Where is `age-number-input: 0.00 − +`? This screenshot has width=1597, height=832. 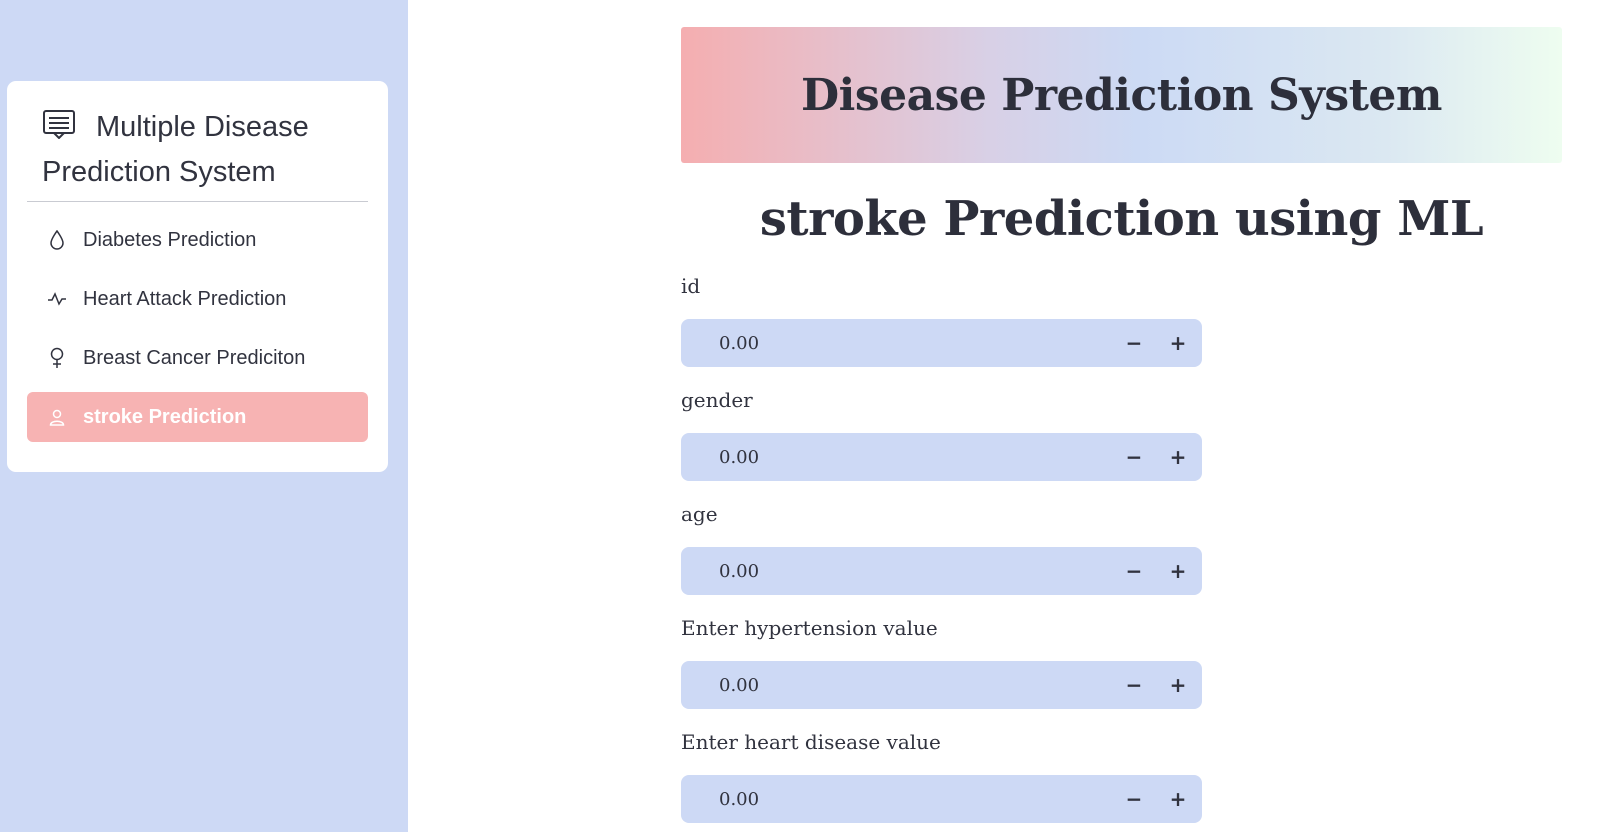
age-number-input: 0.00 − + is located at coordinates (941, 571).